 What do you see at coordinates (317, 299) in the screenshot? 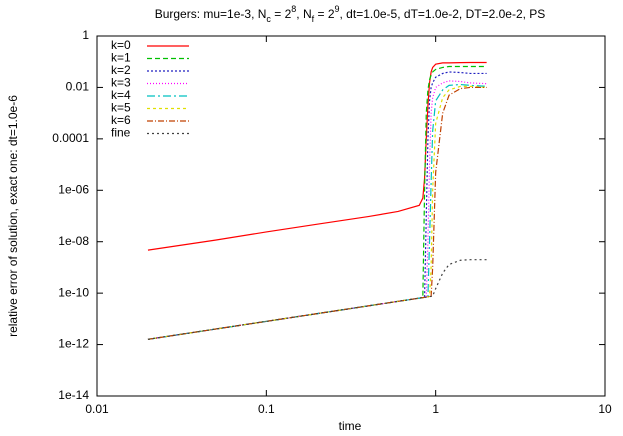
I see `series-line` at bounding box center [317, 299].